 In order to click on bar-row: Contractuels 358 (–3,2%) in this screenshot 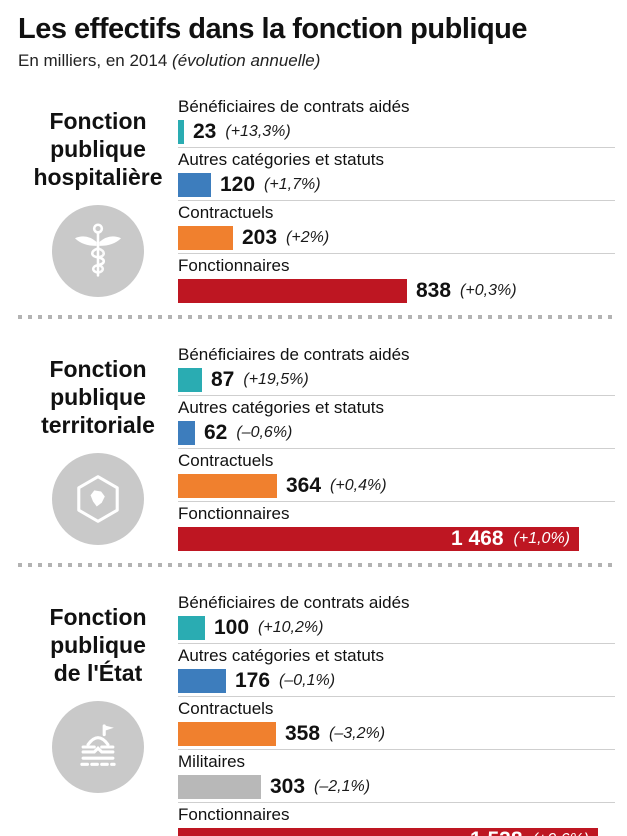, I will do `click(396, 723)`.